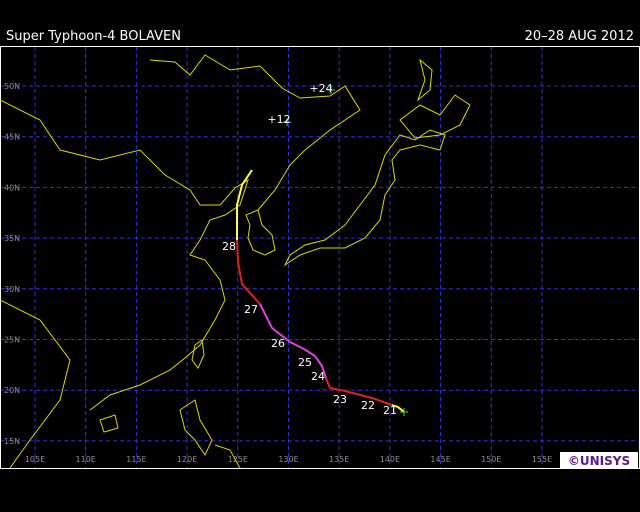 The image size is (640, 512). I want to click on forecast-marker, so click(309, 106).